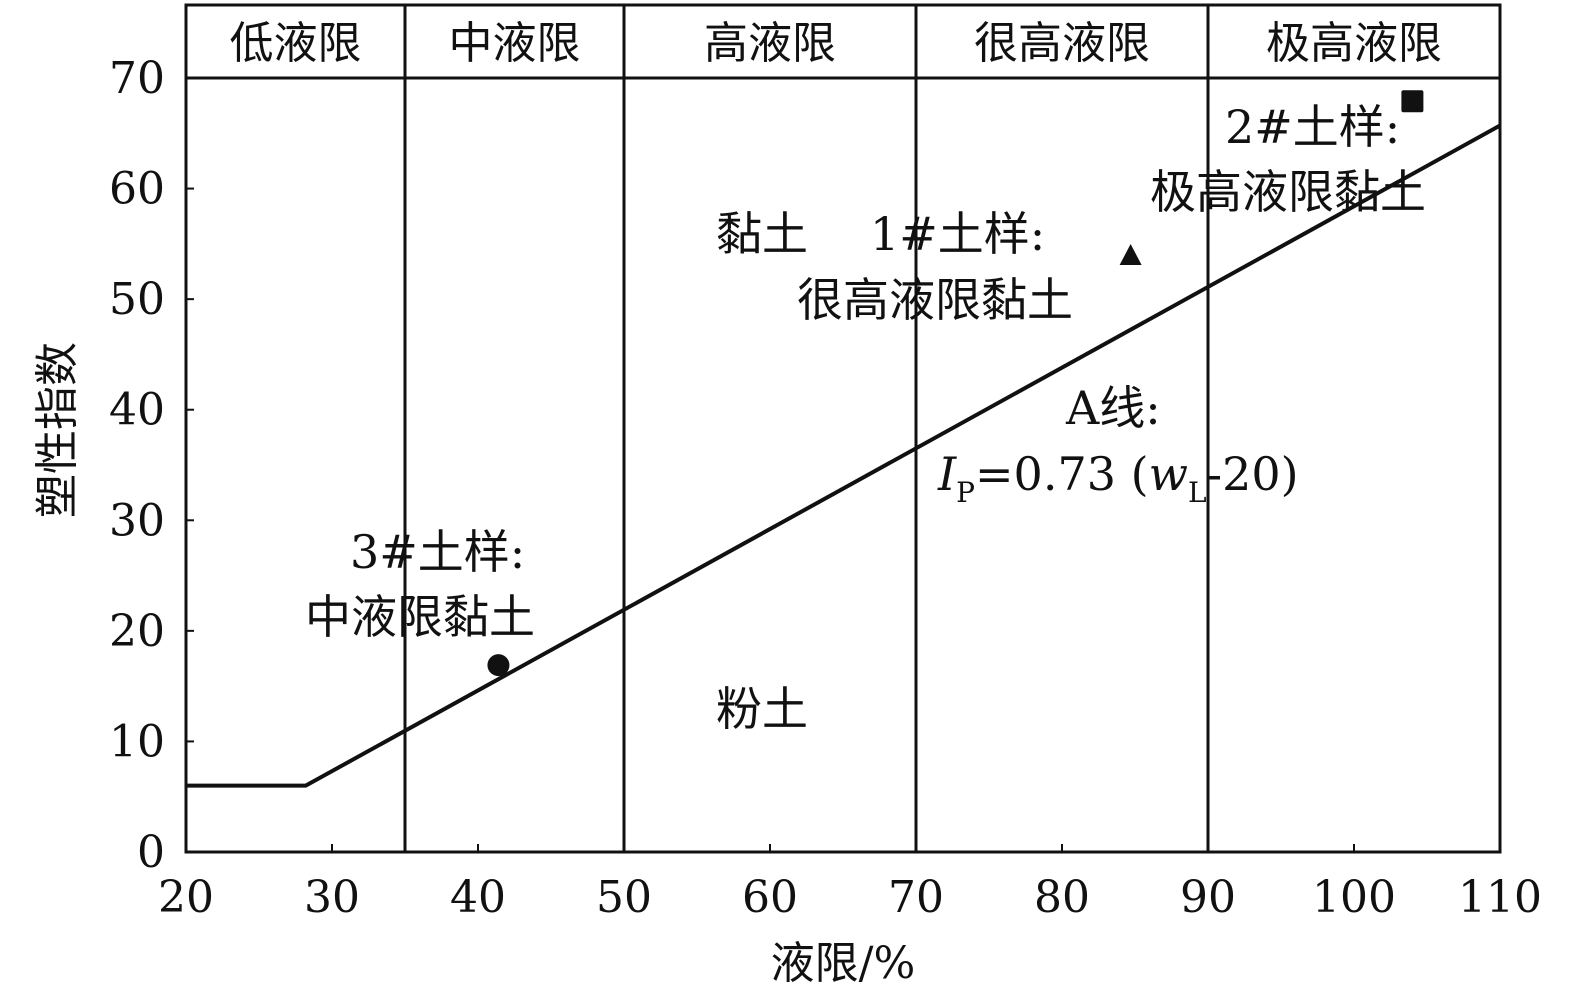  What do you see at coordinates (762, 234) in the screenshot?
I see `region-label-clay: 黏土` at bounding box center [762, 234].